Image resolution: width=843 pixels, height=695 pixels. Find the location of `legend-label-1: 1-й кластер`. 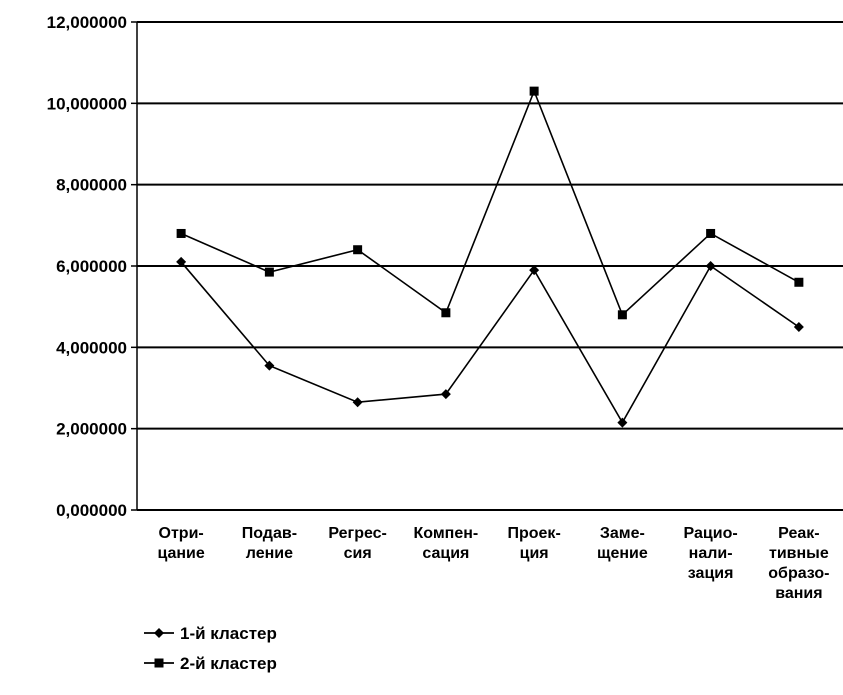

legend-label-1: 1-й кластер is located at coordinates (228, 633).